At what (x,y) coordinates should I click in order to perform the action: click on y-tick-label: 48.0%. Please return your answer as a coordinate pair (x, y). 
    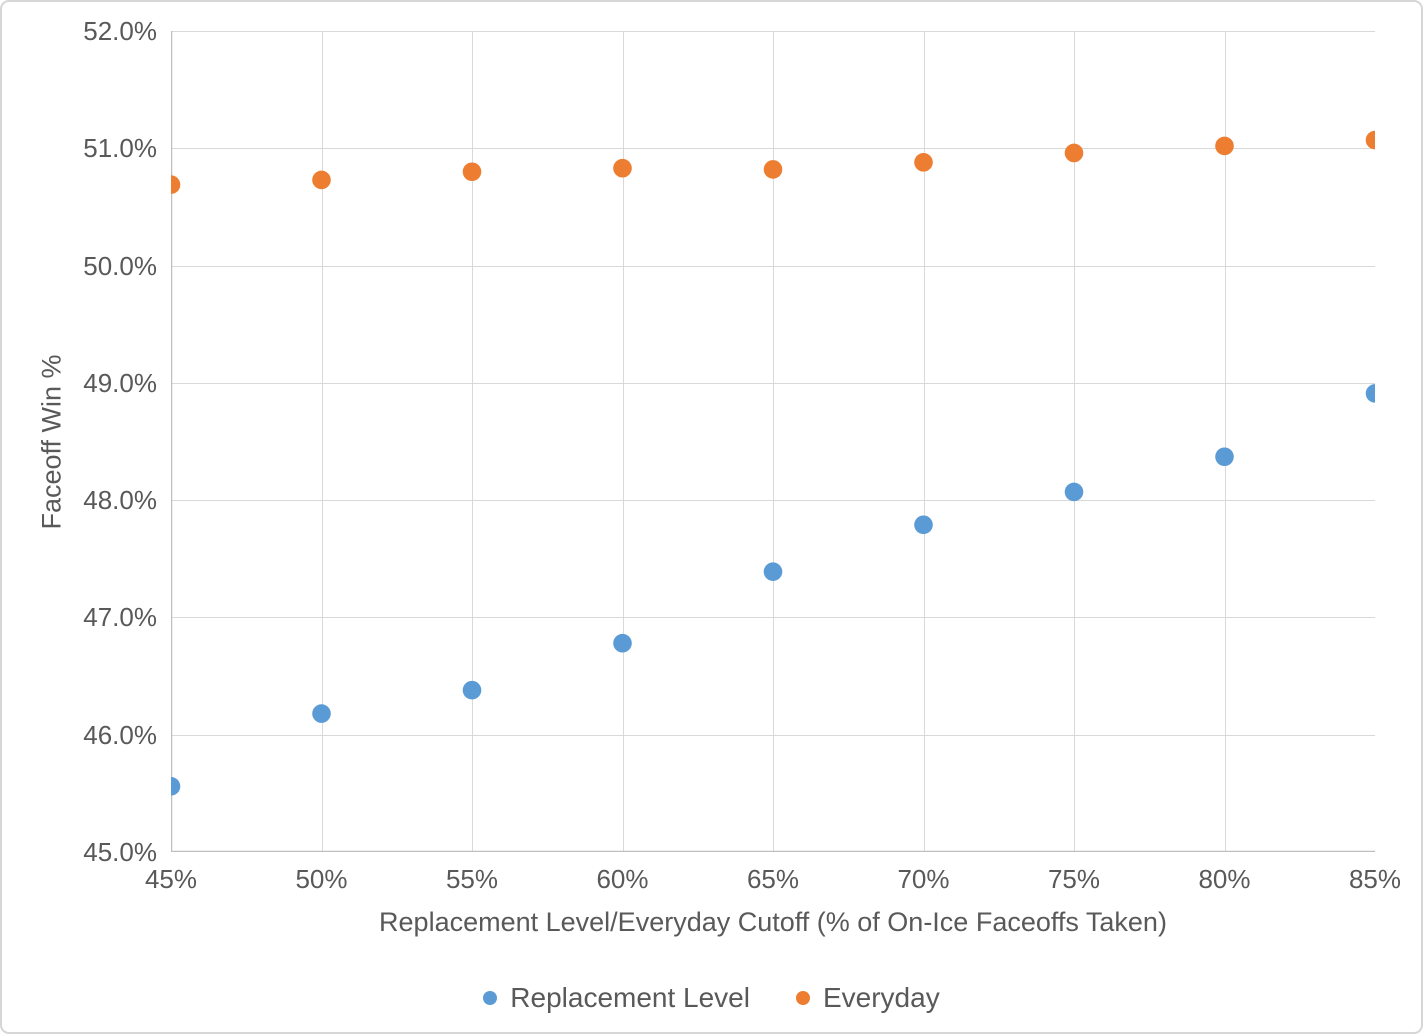
    Looking at the image, I should click on (120, 500).